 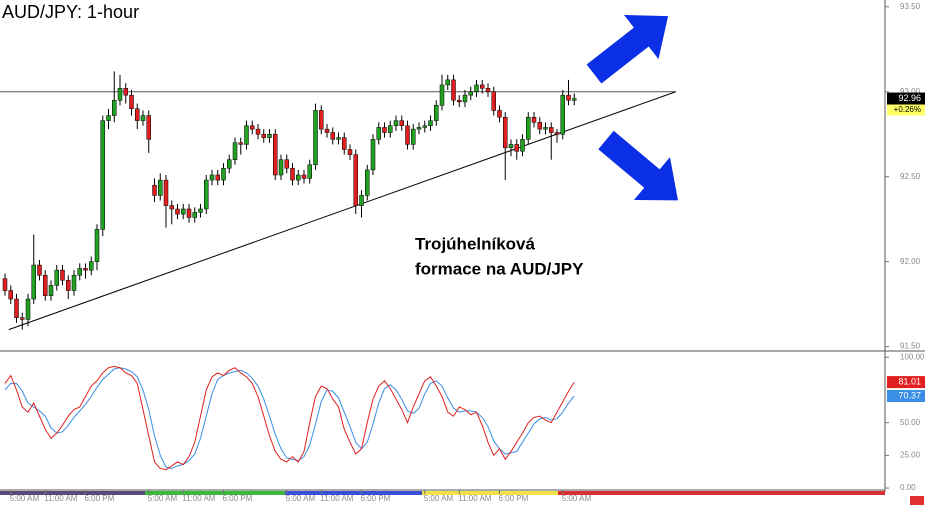 What do you see at coordinates (917, 500) in the screenshot?
I see `scroll-button` at bounding box center [917, 500].